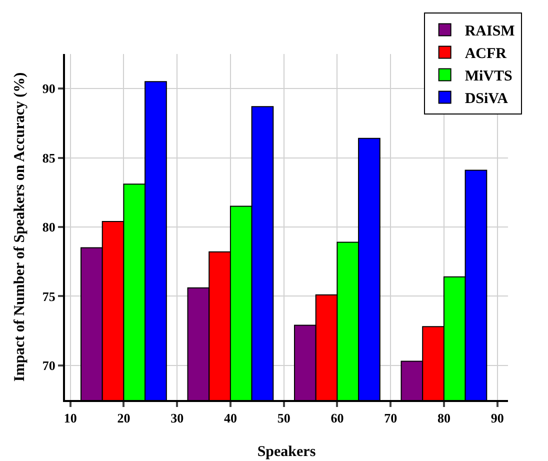  Describe the element at coordinates (123, 418) in the screenshot. I see `x-tick-label: 20` at that location.